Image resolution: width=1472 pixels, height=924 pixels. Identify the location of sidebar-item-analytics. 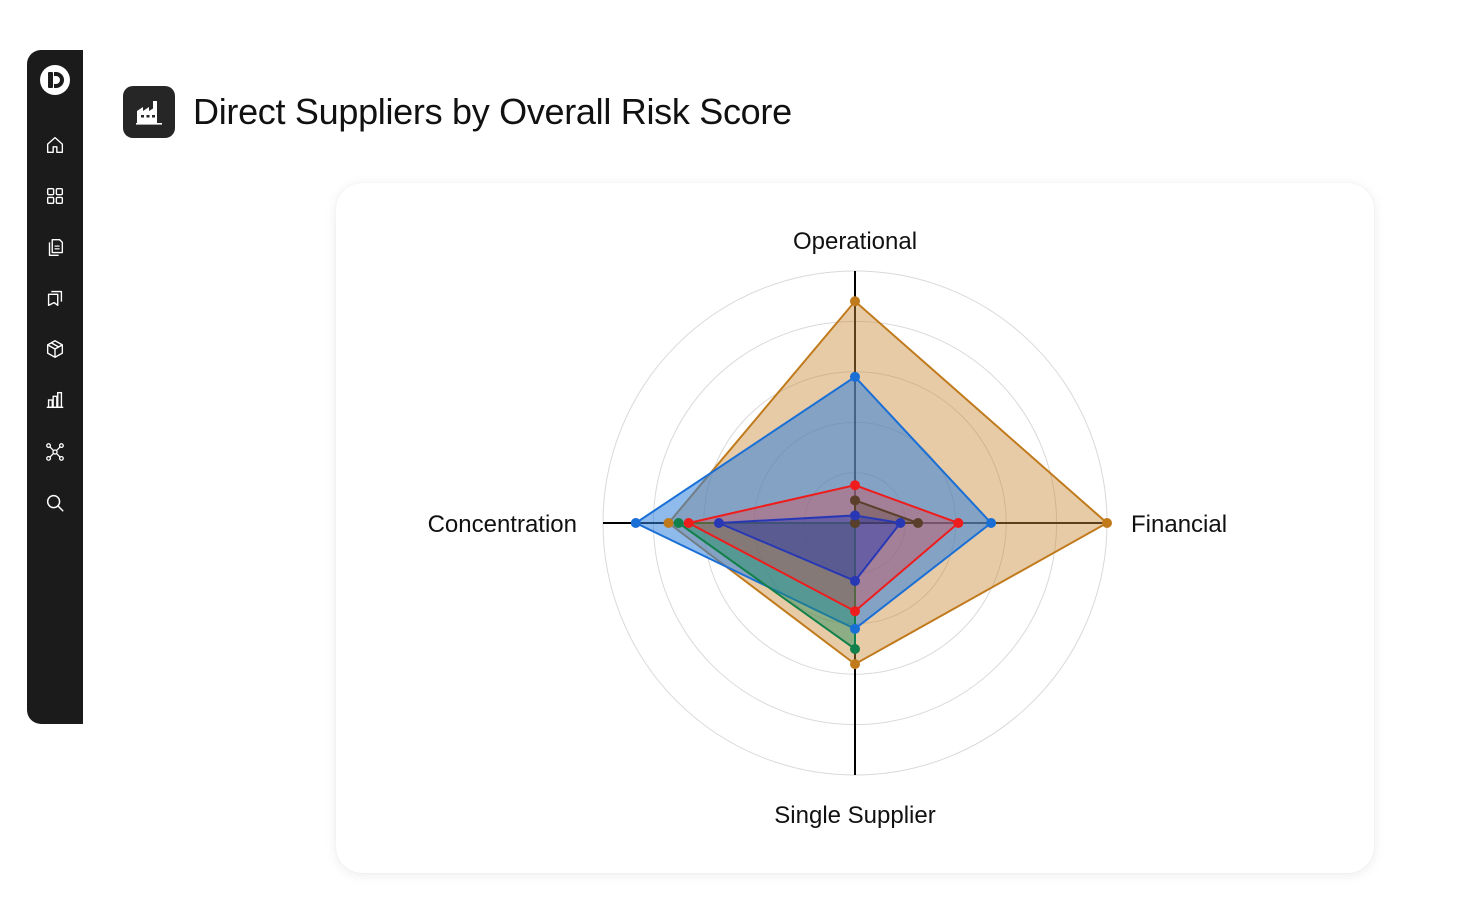
(55, 400).